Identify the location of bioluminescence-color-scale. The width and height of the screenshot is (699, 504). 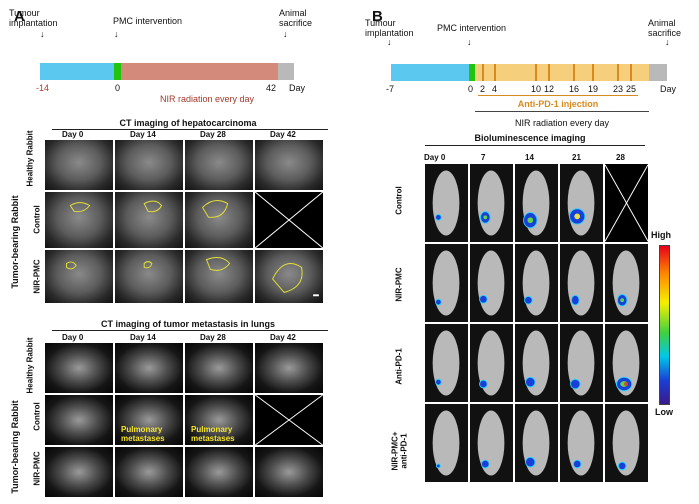
(664, 325).